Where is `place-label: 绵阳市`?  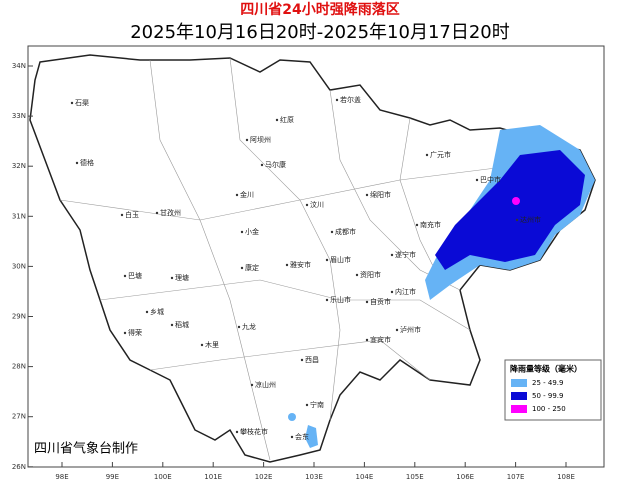
place-label: 绵阳市 is located at coordinates (380, 194).